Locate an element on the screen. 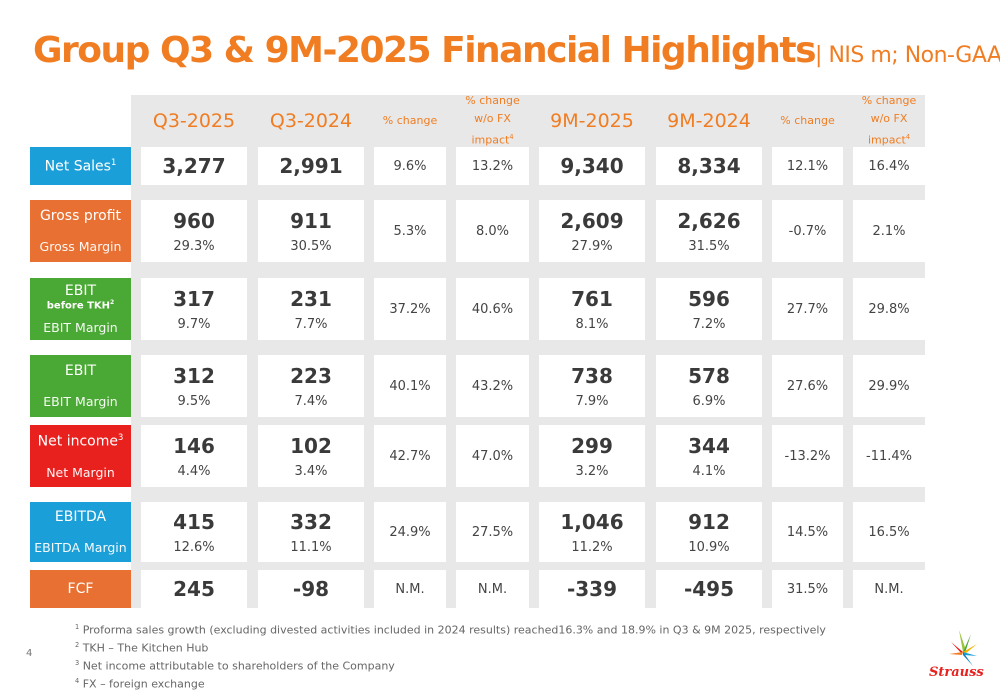 Image resolution: width=1000 pixels, height=693 pixels. cell-value: 911 is located at coordinates (311, 220).